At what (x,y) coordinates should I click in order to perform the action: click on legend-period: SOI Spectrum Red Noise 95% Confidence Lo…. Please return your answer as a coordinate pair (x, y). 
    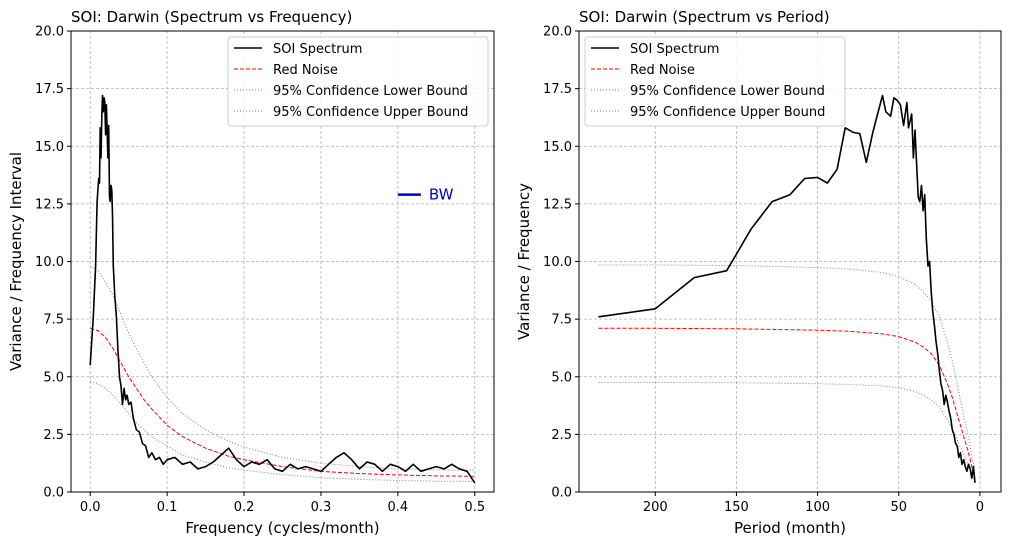
    Looking at the image, I should click on (715, 81).